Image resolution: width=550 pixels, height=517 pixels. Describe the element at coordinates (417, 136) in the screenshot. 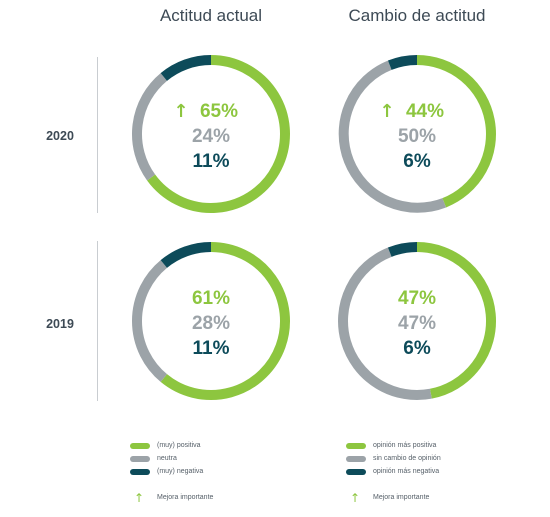

I see `donut-value-neutral: 50%` at that location.